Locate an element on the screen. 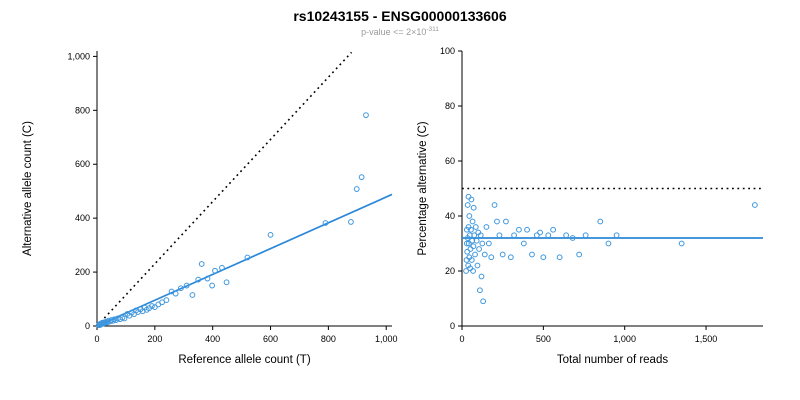 Image resolution: width=800 pixels, height=400 pixels. x-tick-label: 0 is located at coordinates (96, 339).